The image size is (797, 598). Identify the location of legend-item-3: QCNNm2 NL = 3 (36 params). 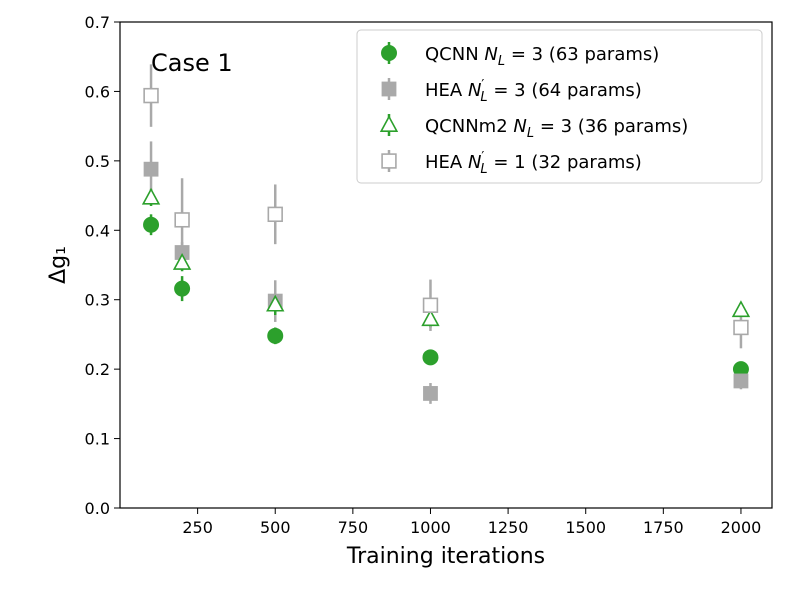
(533, 127).